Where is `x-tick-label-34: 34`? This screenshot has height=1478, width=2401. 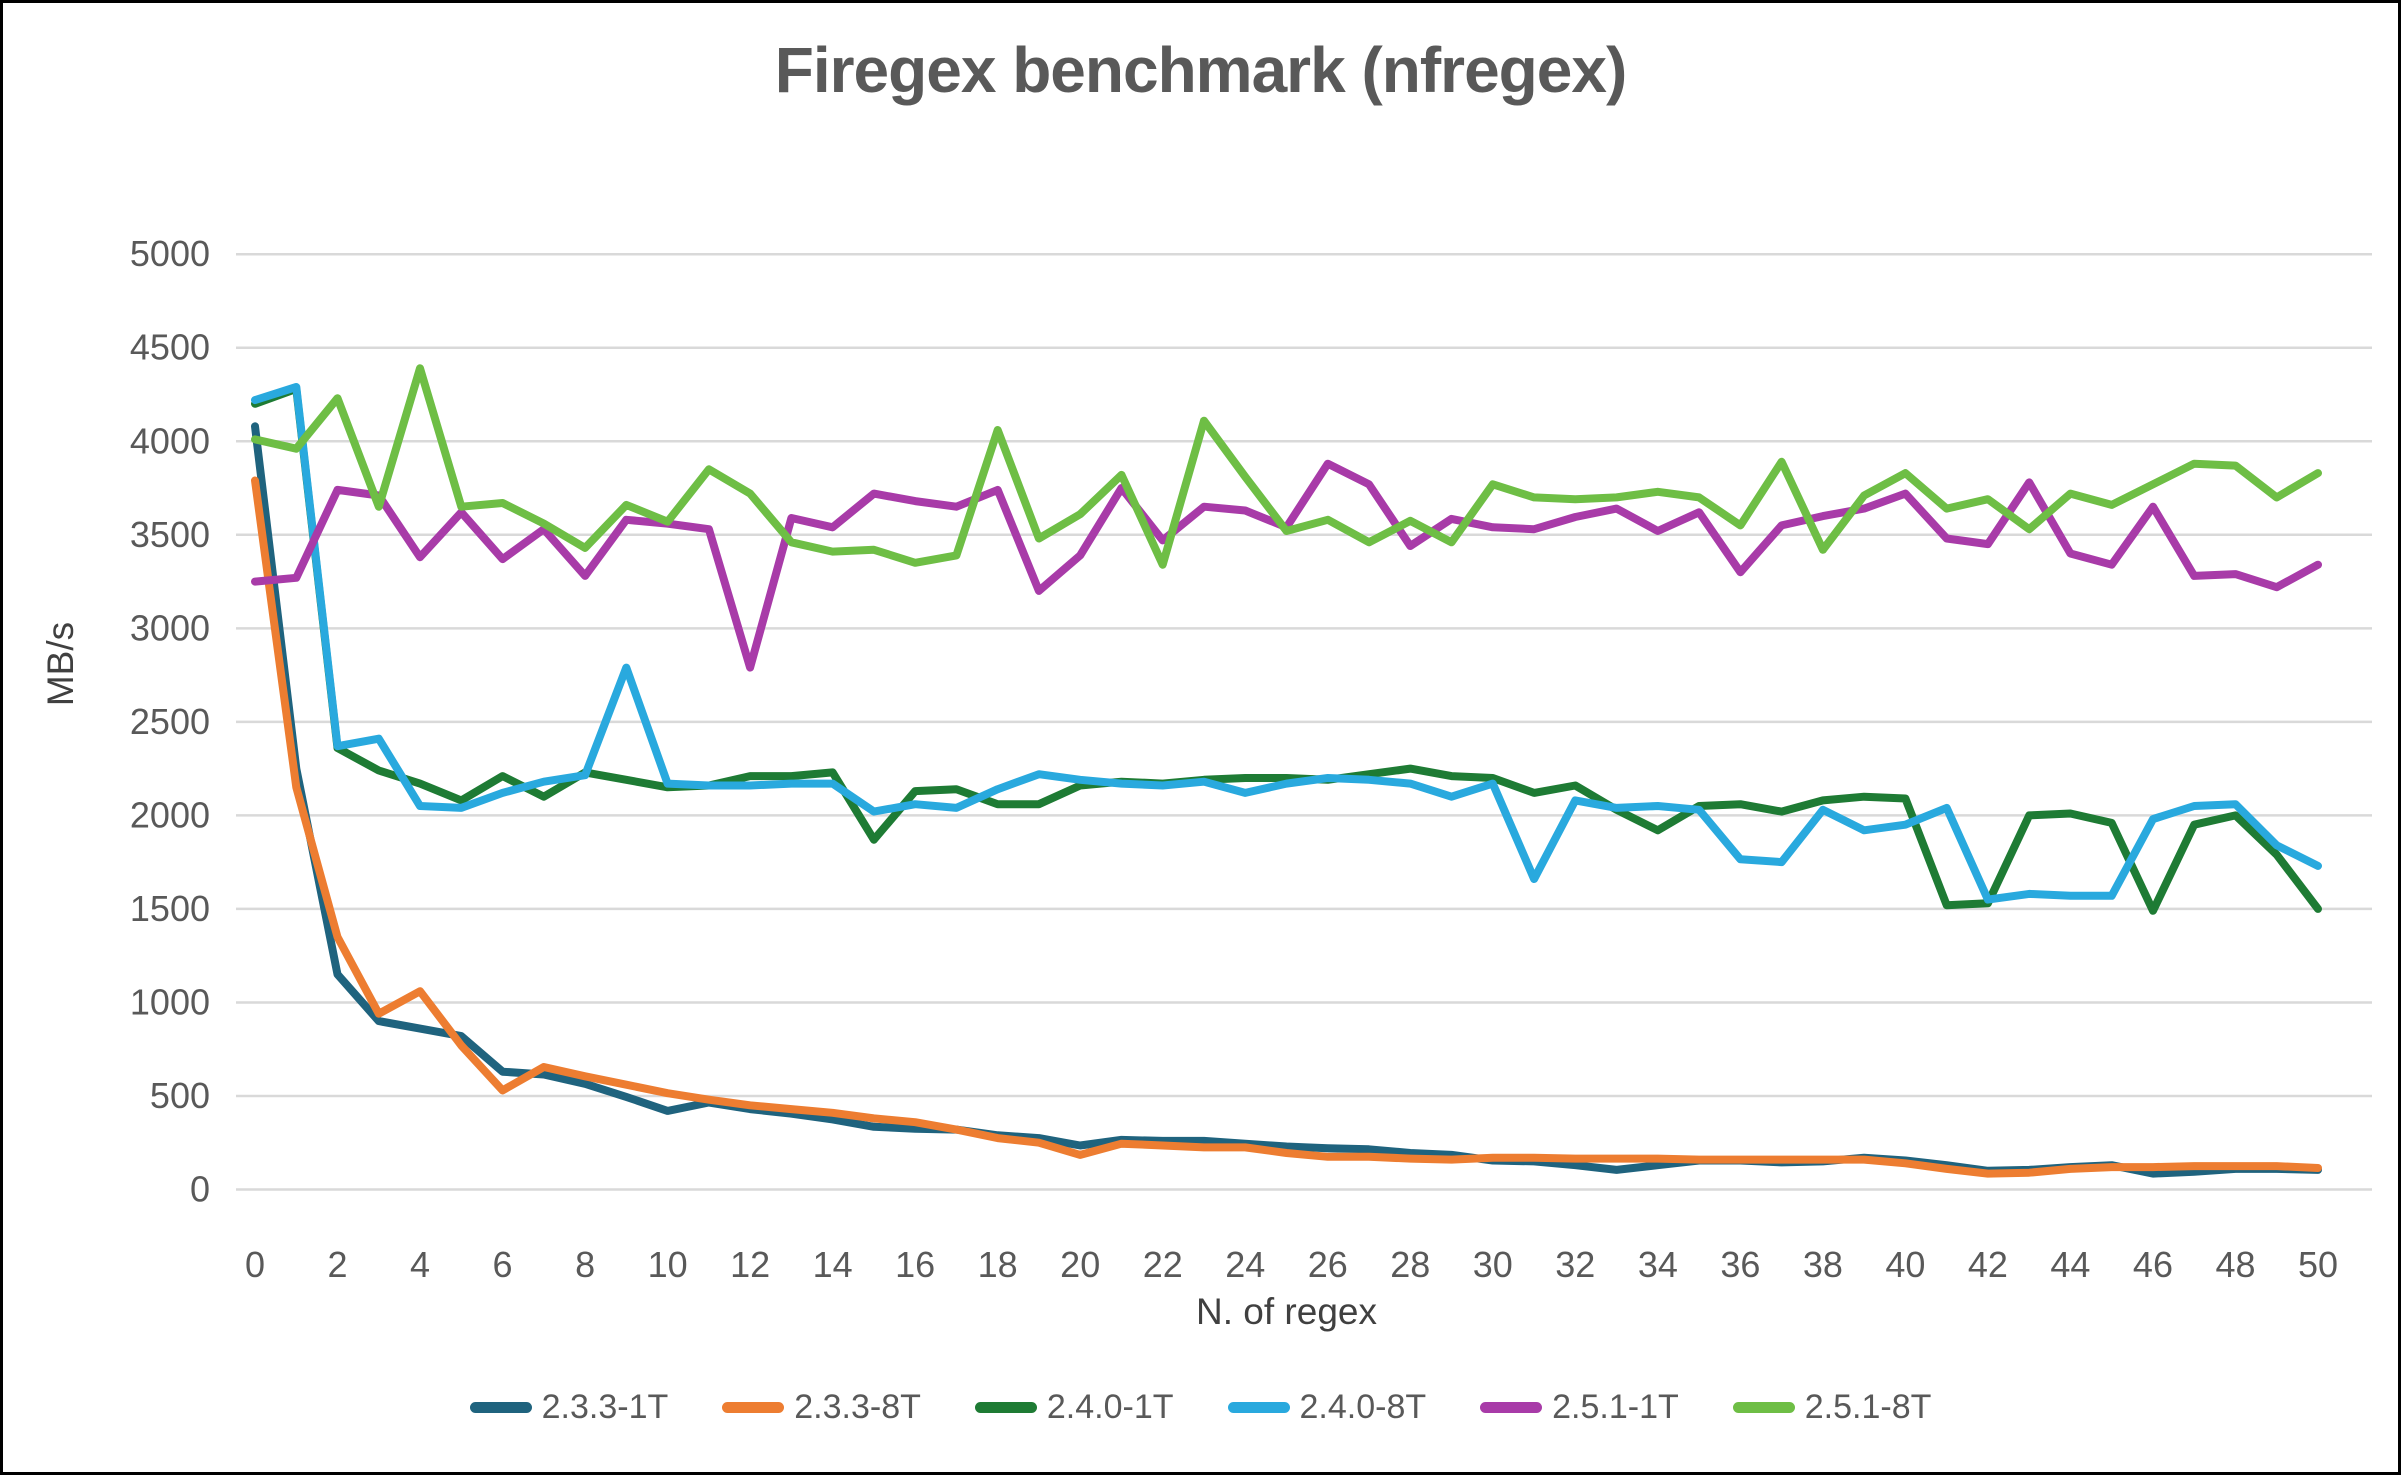
x-tick-label-34: 34 is located at coordinates (1658, 1264).